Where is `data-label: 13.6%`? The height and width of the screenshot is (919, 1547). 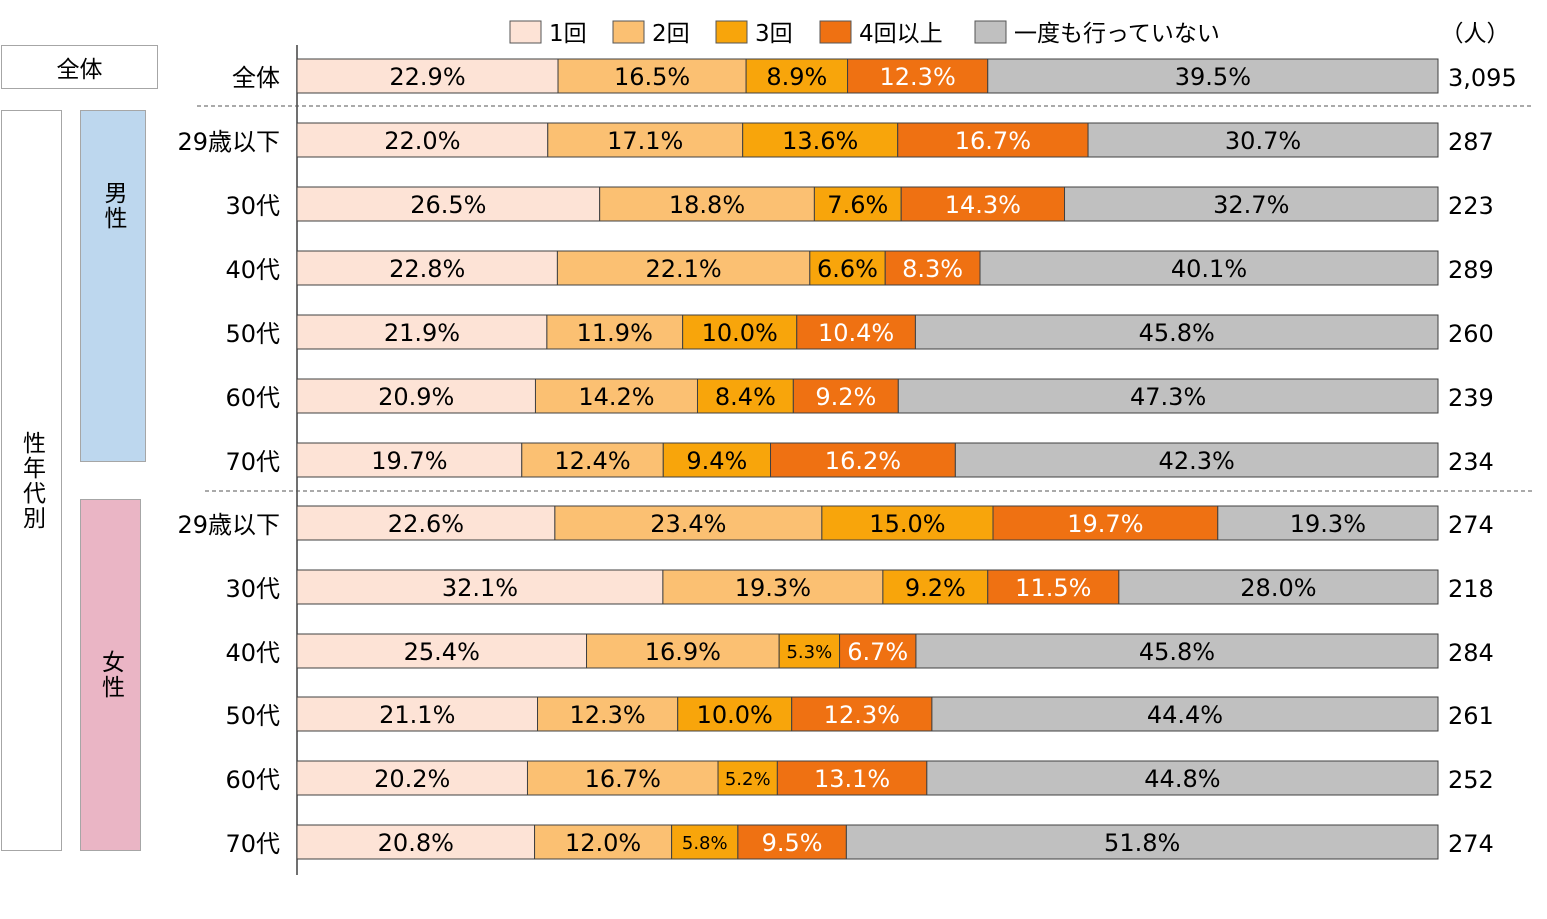
data-label: 13.6% is located at coordinates (820, 141).